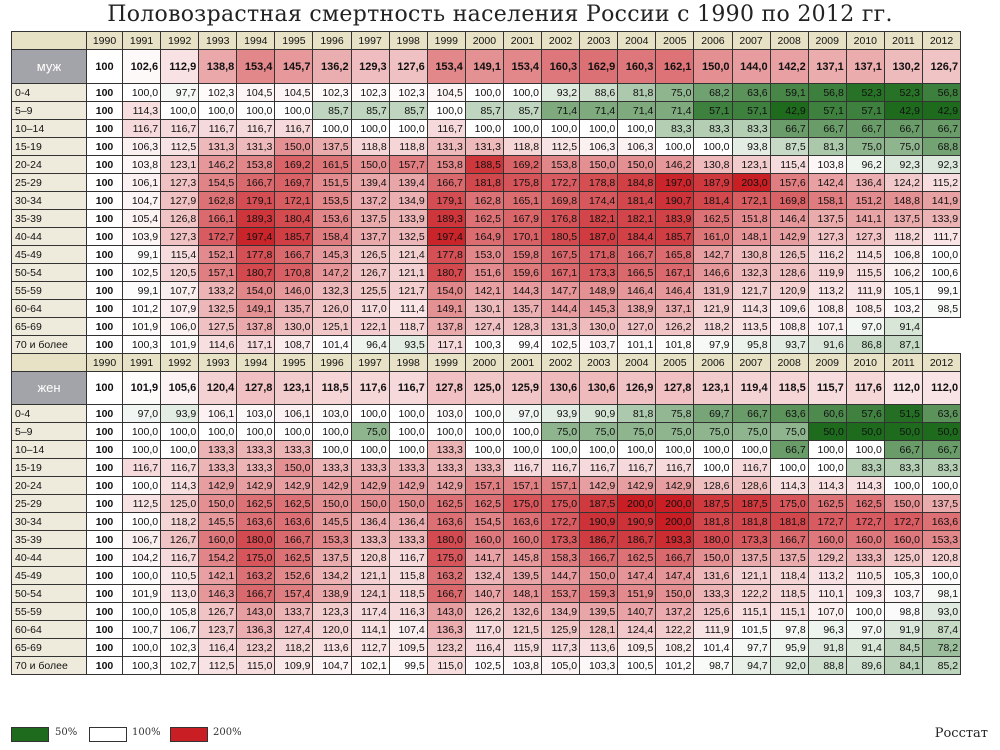  Describe the element at coordinates (637, 236) in the screenshot. I see `heat-cell: 184,4` at that location.